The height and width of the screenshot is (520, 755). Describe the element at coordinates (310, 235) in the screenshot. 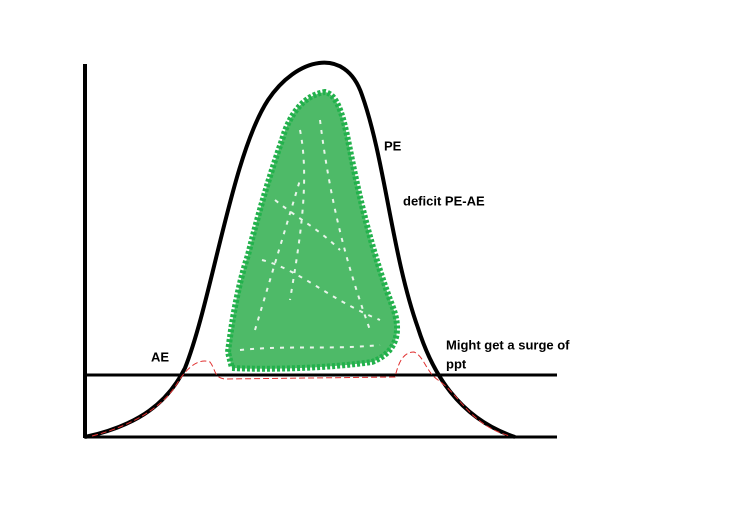

I see `scribble` at that location.